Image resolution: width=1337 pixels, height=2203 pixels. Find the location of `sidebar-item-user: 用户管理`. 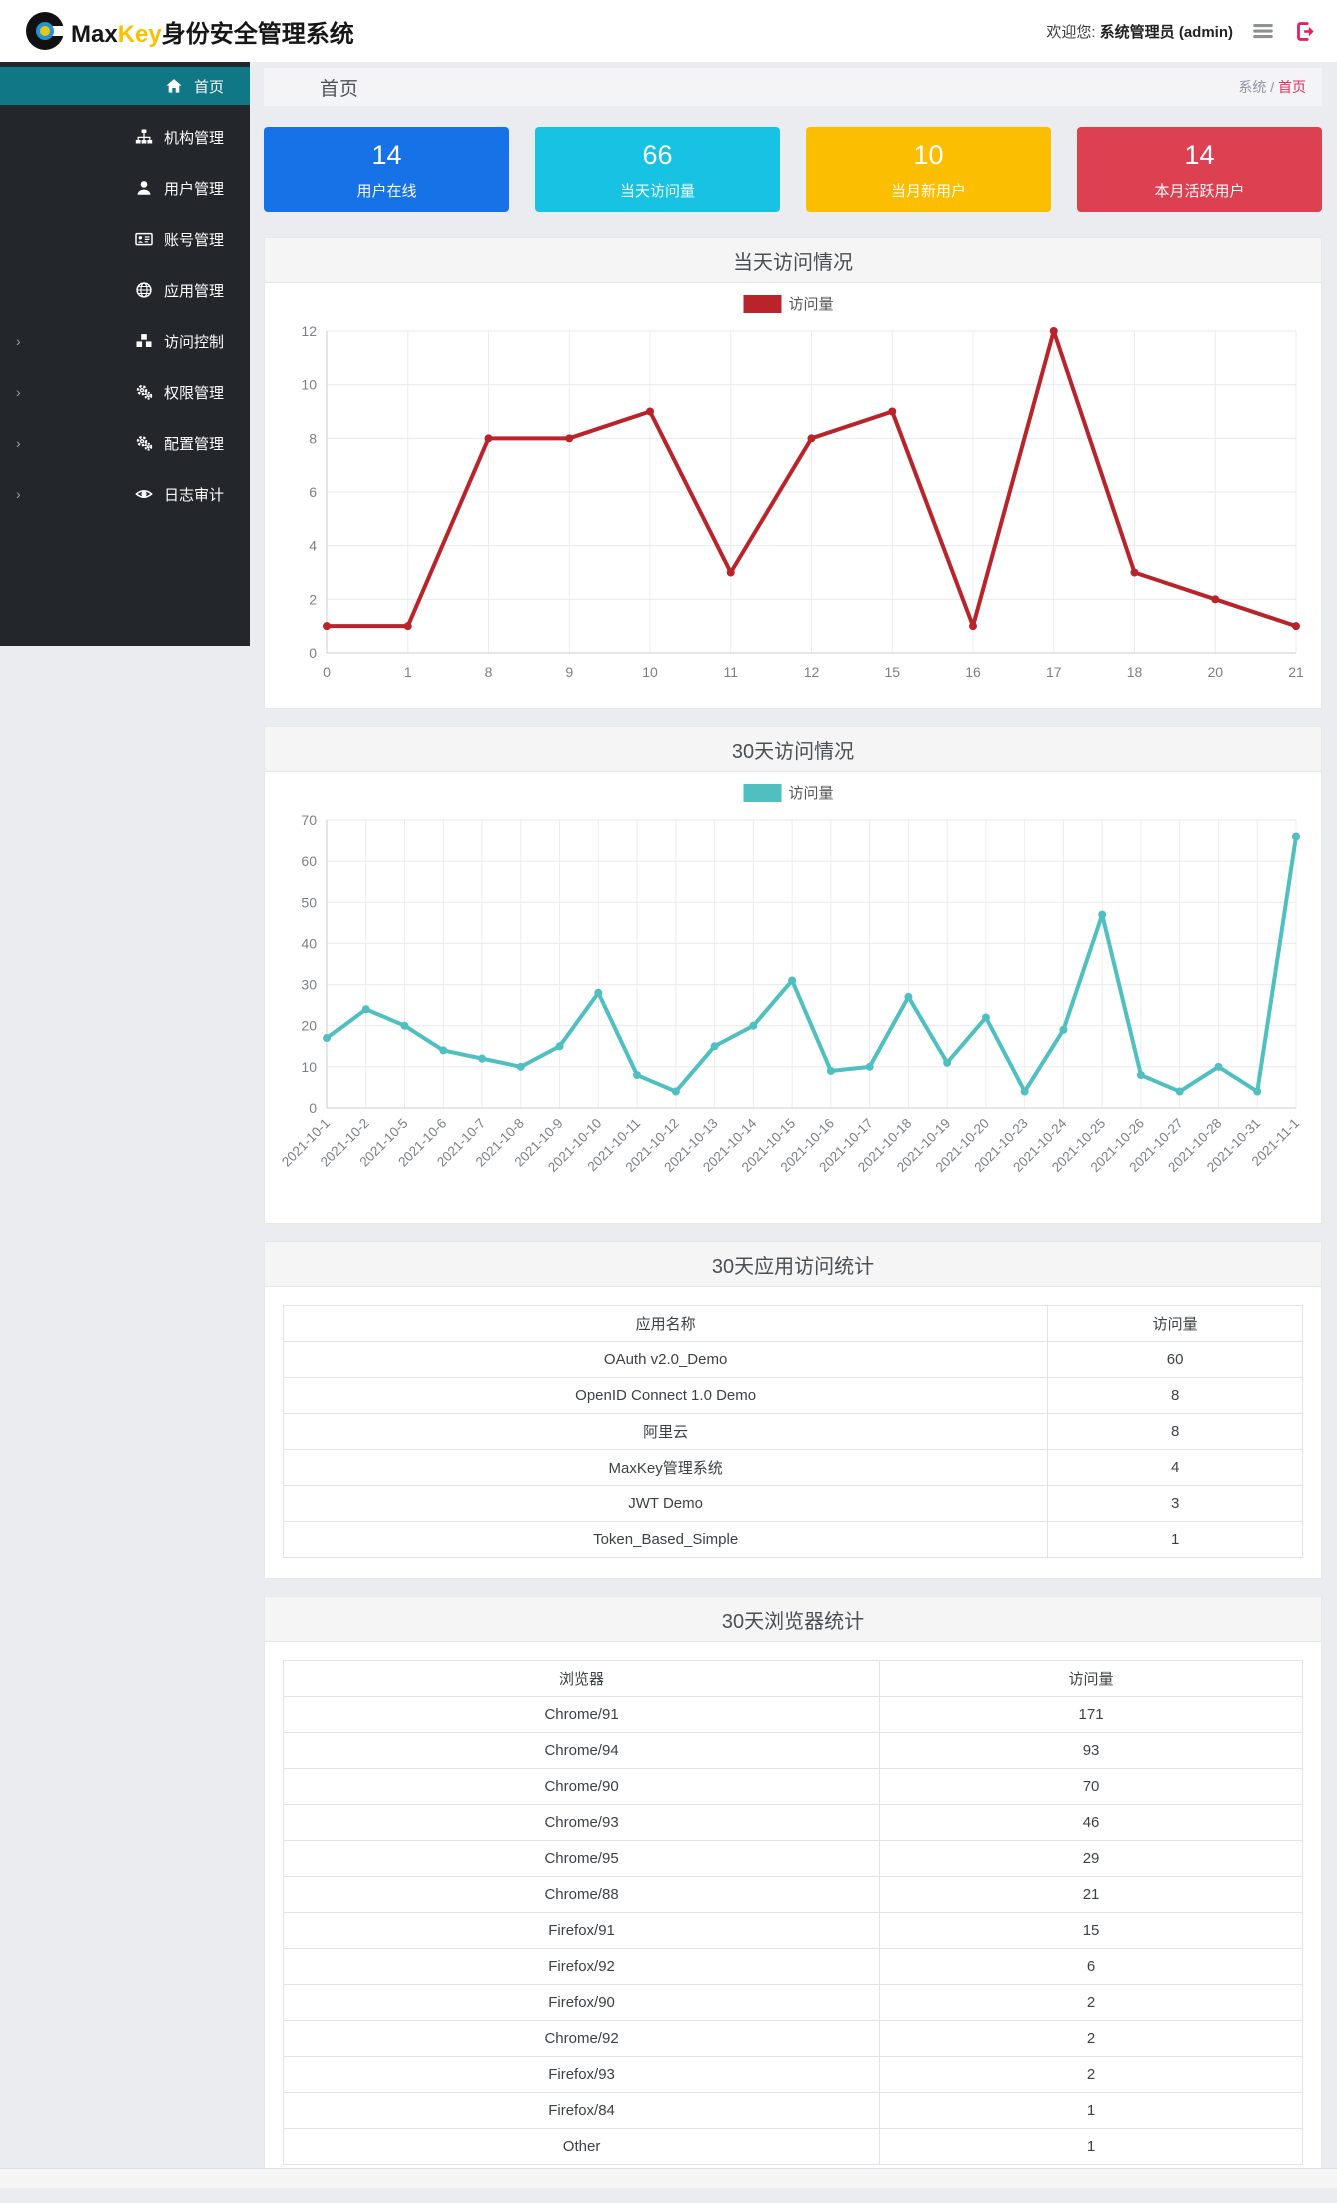

sidebar-item-user: 用户管理 is located at coordinates (125, 188).